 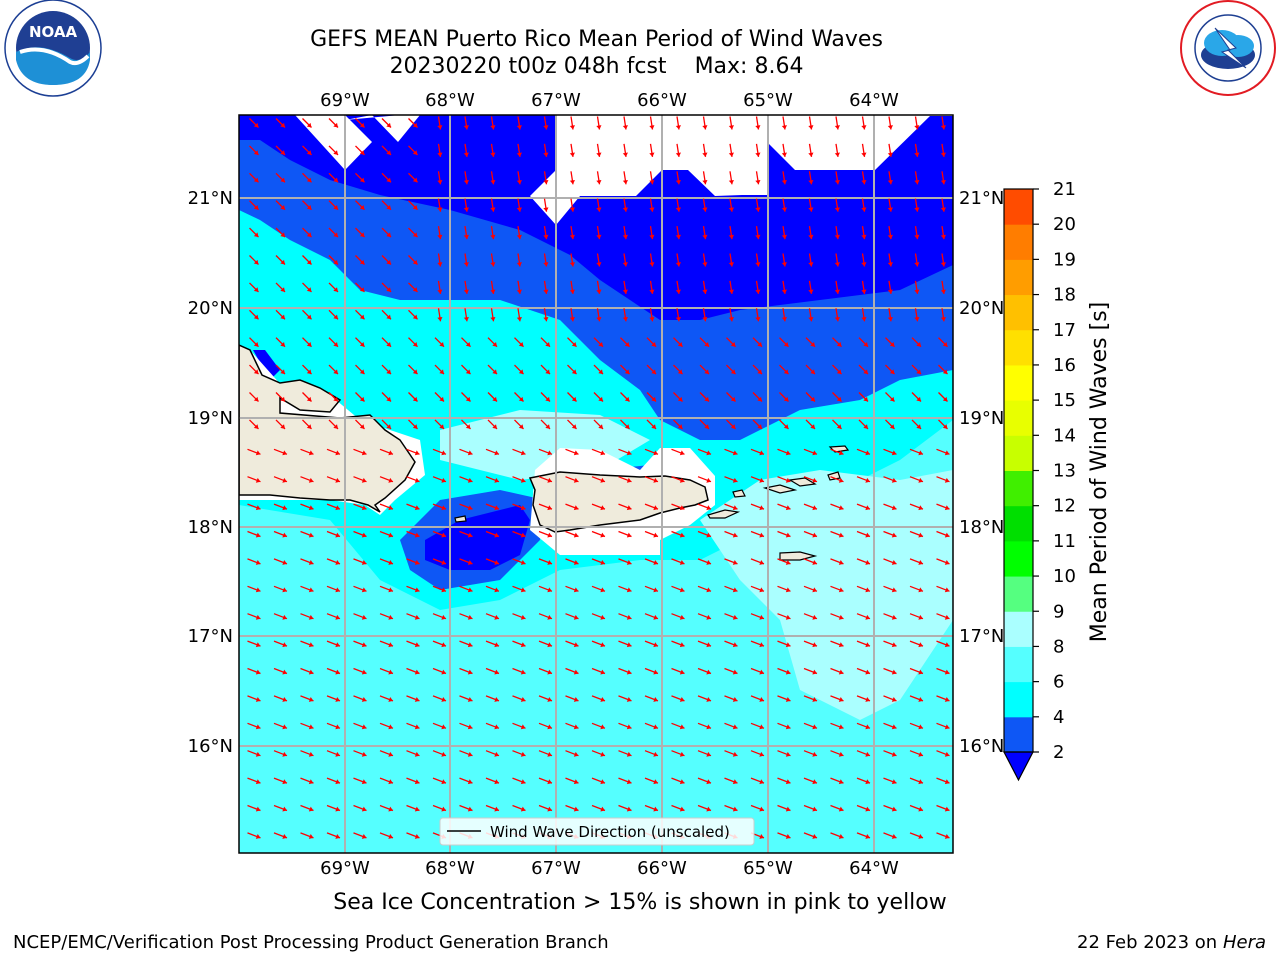 I want to click on lat-label-right: 18°N, so click(x=981, y=527).